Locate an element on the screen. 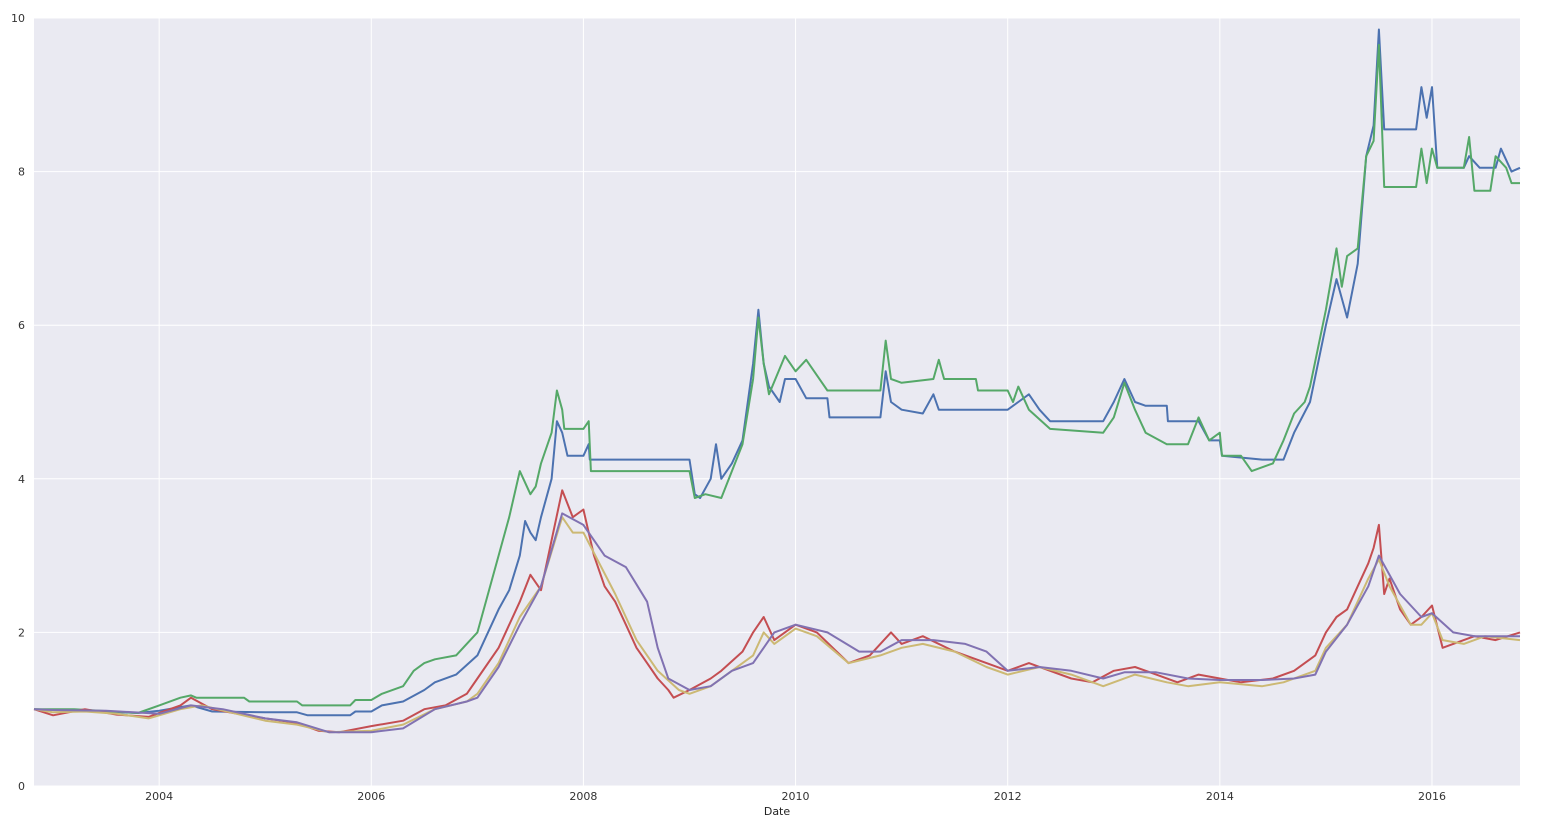 Image resolution: width=1541 pixels, height=824 pixels. x-axis-label: Date is located at coordinates (777, 811).